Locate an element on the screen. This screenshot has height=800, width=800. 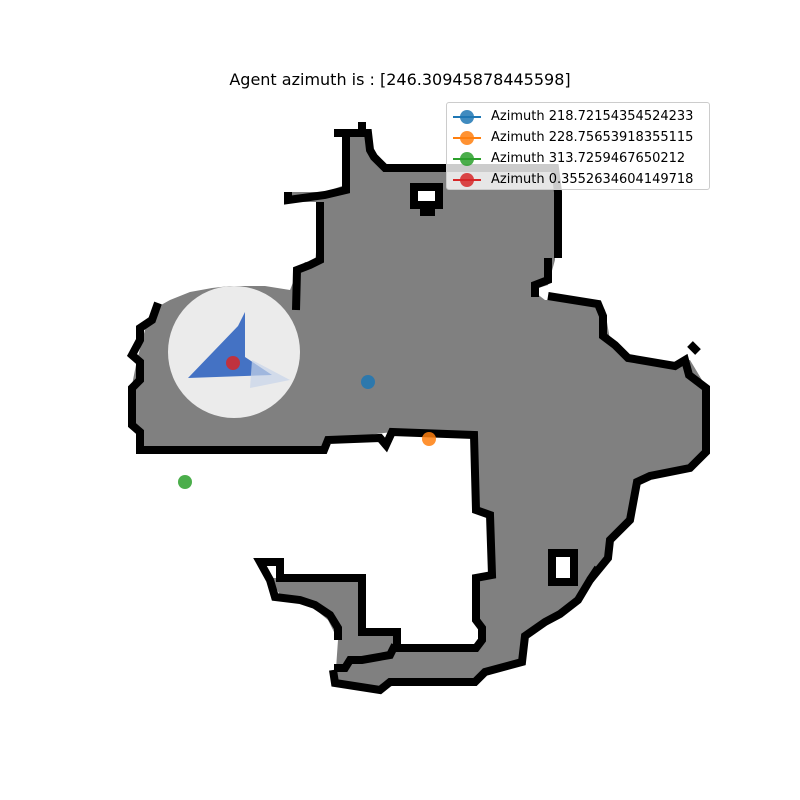
legend-label: Azimuth 313.7259467650212 is located at coordinates (588, 158).